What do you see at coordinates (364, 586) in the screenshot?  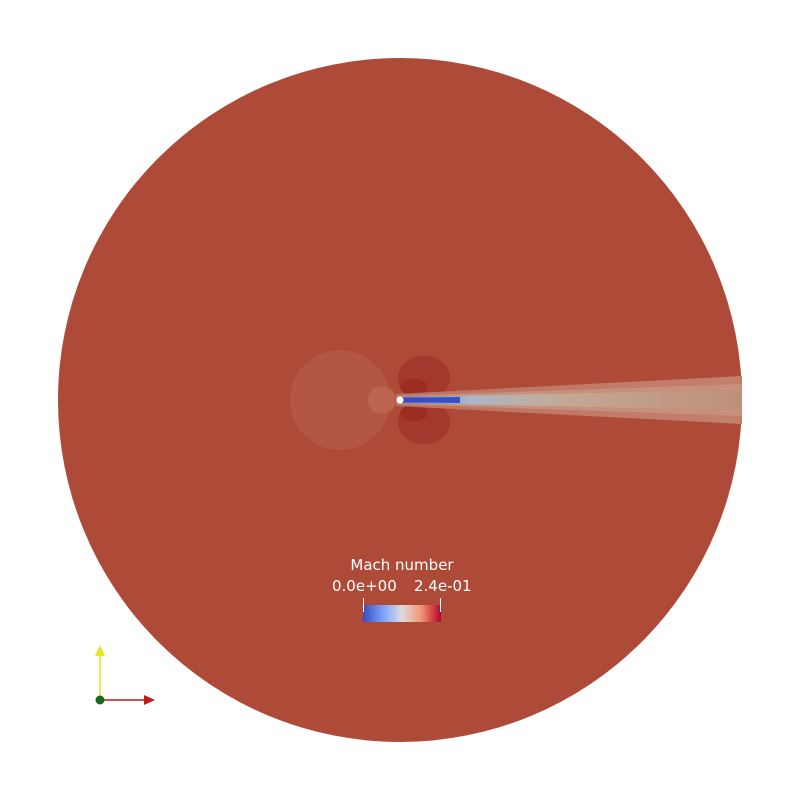 I see `colorbar-min-label: 0.0e+00` at bounding box center [364, 586].